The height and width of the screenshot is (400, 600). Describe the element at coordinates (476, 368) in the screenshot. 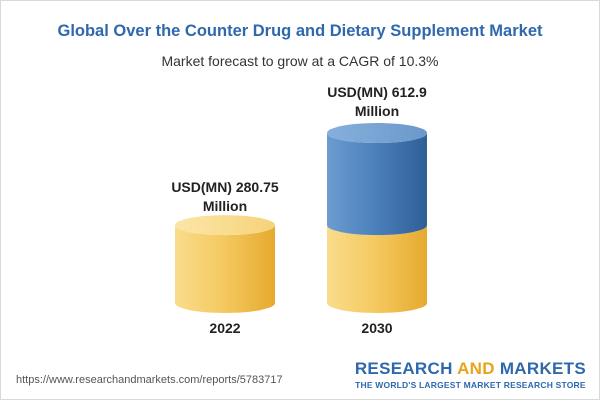

I see `brand-and: AND` at that location.